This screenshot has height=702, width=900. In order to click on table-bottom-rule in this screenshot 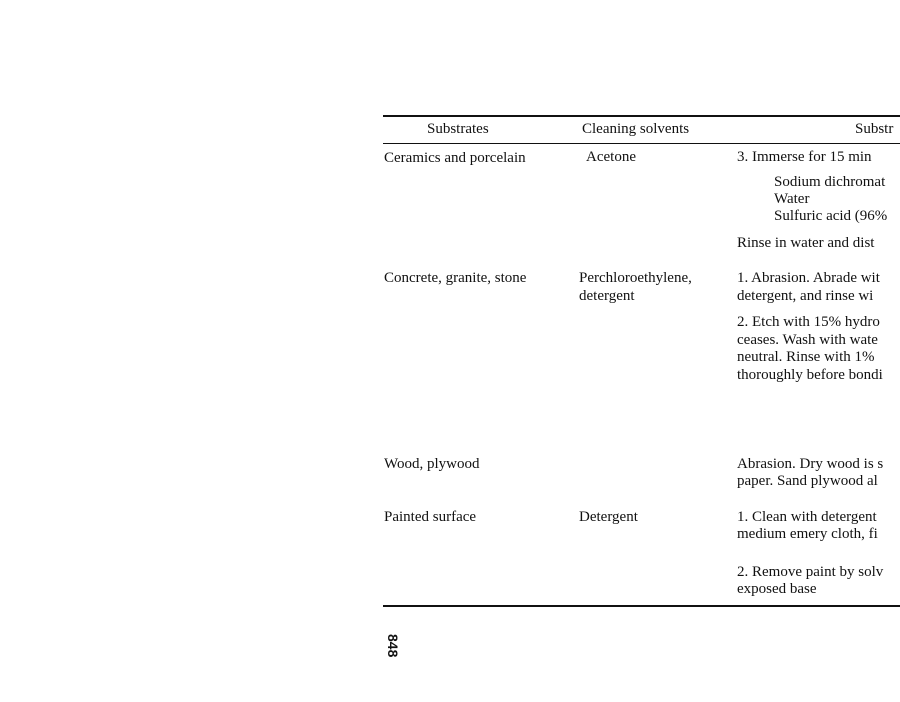, I will do `click(641, 606)`.